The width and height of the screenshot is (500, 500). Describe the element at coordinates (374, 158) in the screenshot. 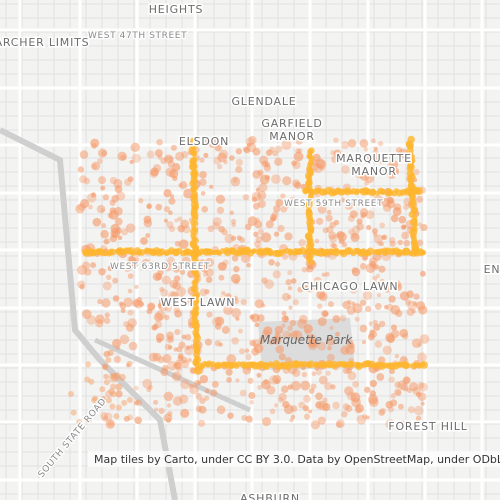

I see `place-label: MARQUETTE` at that location.